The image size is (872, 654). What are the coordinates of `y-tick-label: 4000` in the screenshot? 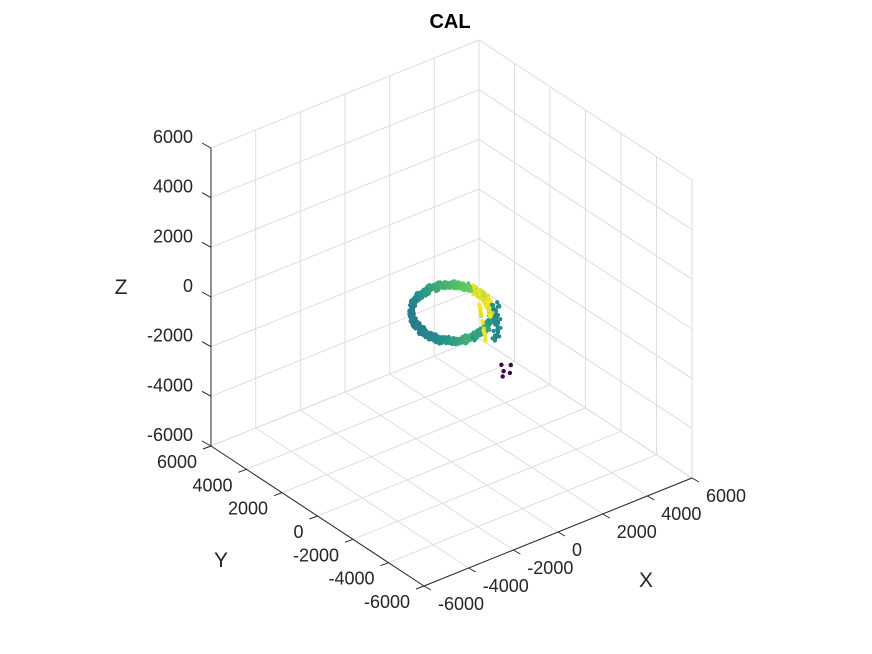 It's located at (212, 485).